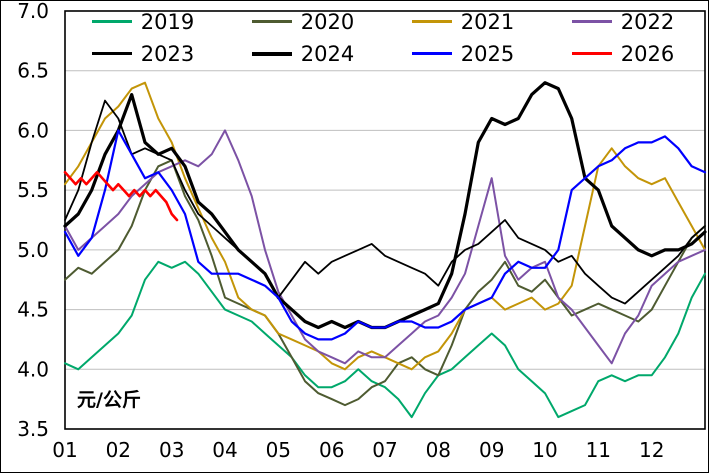 Image resolution: width=709 pixels, height=473 pixels. What do you see at coordinates (33, 310) in the screenshot?
I see `y-tick-label: 4.5` at bounding box center [33, 310].